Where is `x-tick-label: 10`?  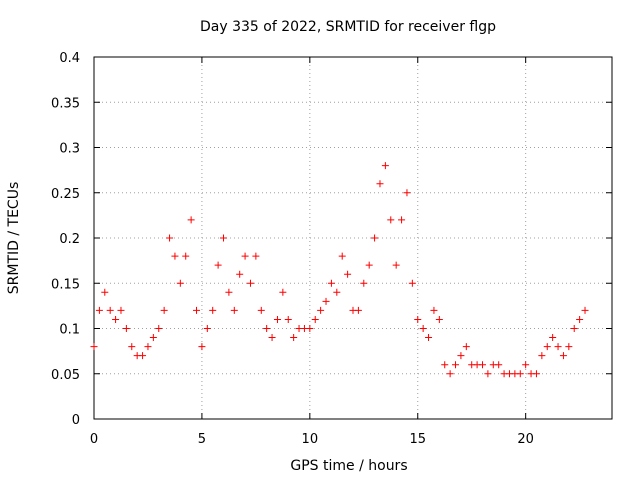 x-tick-label: 10 is located at coordinates (310, 439).